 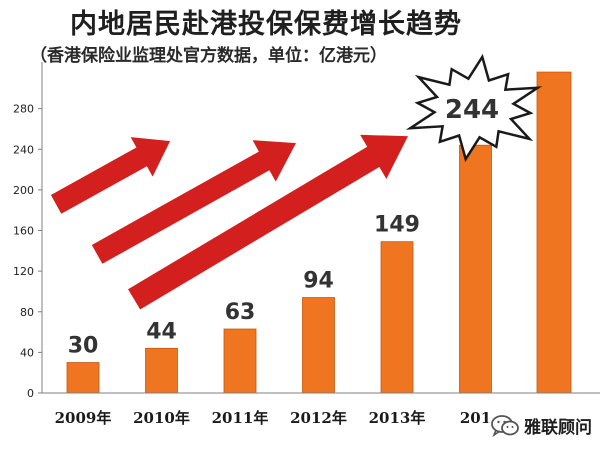 I want to click on chart-title: 内地居民赴港投保保费增长趋势, so click(x=266, y=24).